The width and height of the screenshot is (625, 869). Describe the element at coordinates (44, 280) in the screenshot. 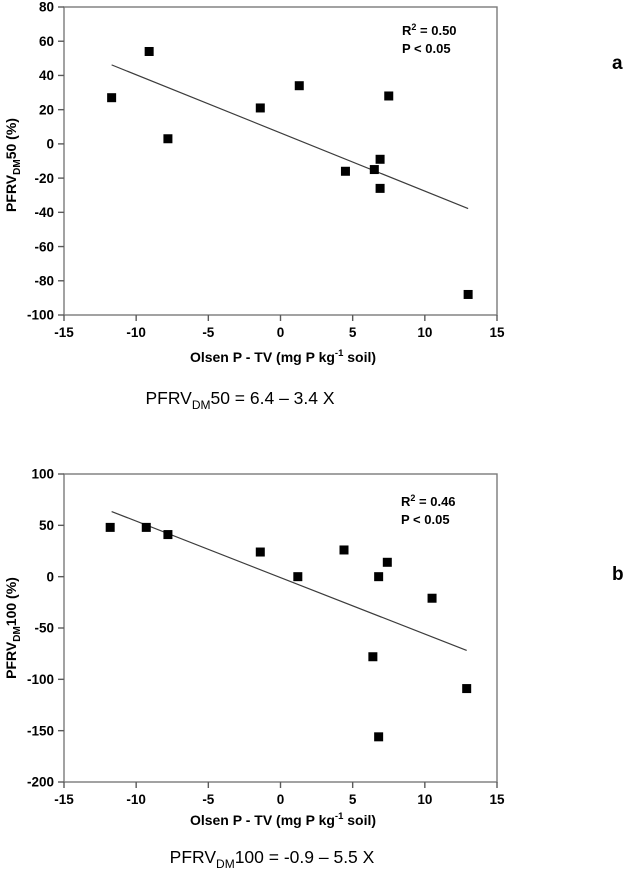

I see `y-tick-label: -80` at that location.